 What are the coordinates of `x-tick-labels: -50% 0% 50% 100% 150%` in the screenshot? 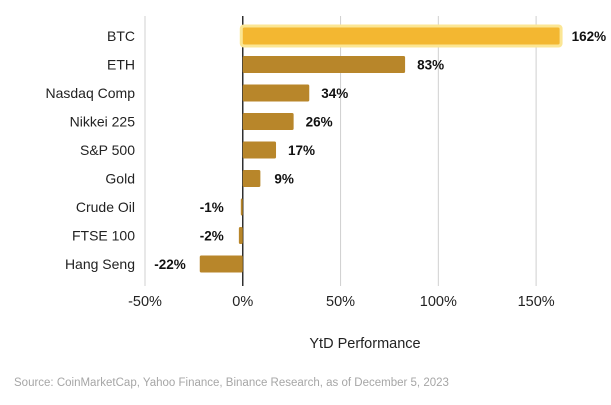 It's located at (341, 302).